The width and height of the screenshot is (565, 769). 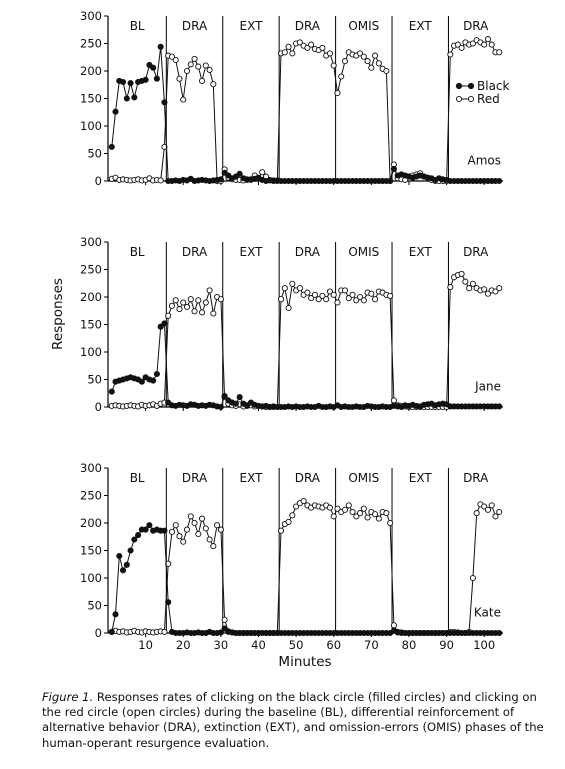 I want to click on jane-y-tick-label: 150, so click(x=91, y=325).